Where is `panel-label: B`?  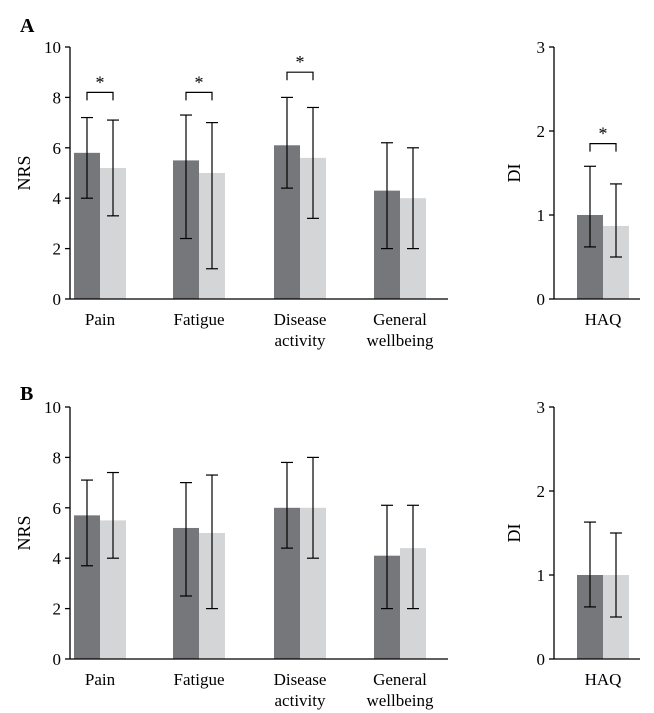 panel-label: B is located at coordinates (26, 394).